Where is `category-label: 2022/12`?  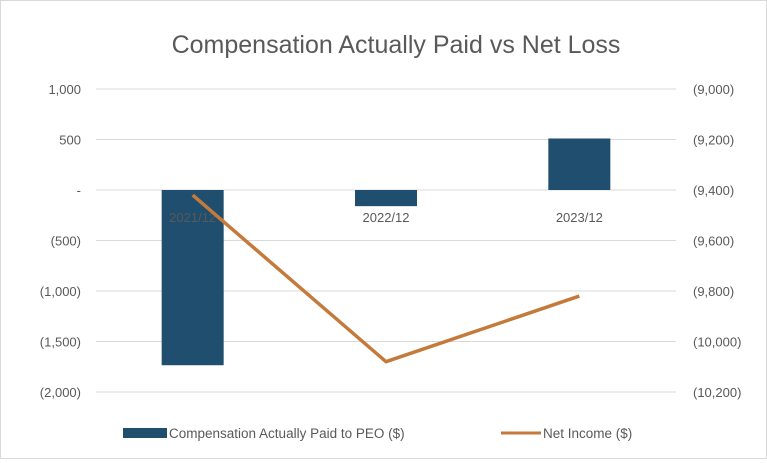
category-label: 2022/12 is located at coordinates (386, 217).